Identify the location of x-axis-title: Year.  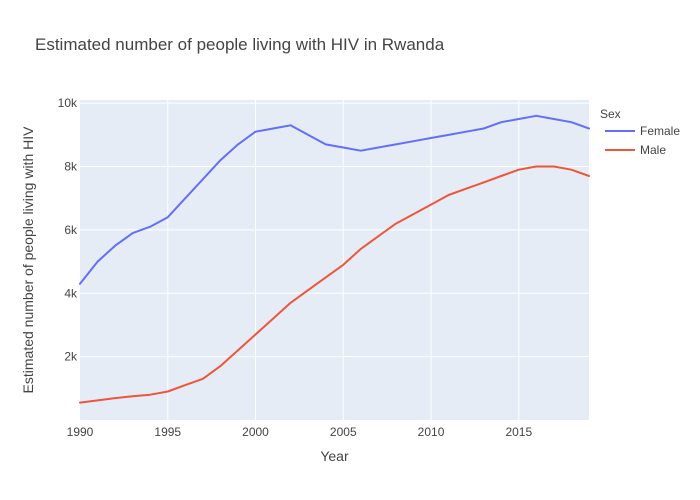
(334, 456).